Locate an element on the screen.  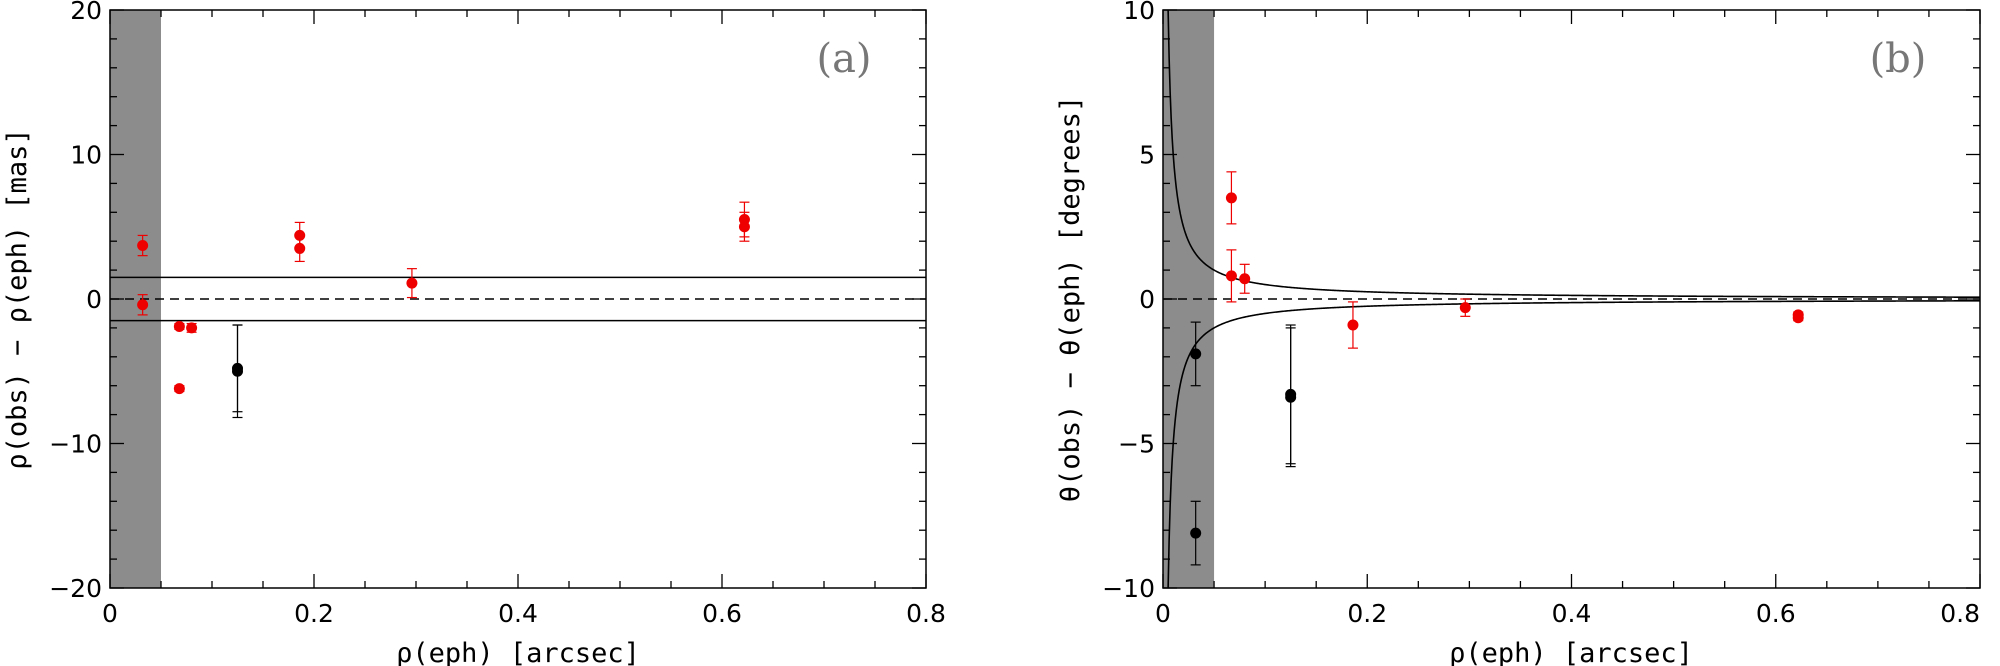
y-axis-label: θ(obs) − θ(eph) [degrees] is located at coordinates (1070, 299).